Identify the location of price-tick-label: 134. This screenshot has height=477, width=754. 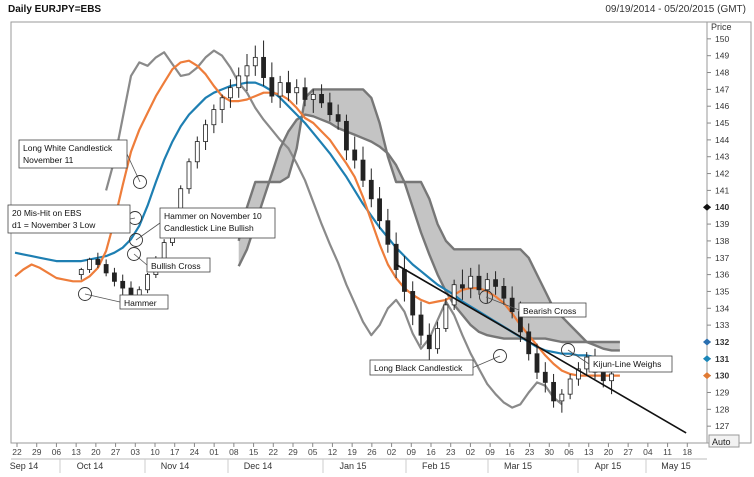
(722, 308).